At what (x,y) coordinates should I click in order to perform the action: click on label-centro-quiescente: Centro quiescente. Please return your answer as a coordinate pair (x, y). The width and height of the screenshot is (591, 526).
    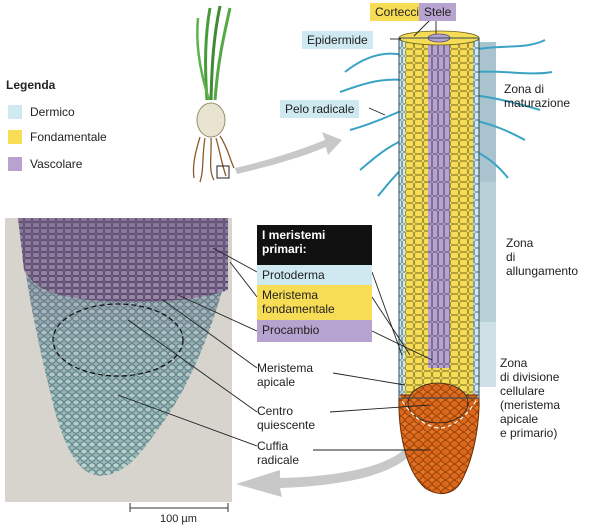
    Looking at the image, I should click on (286, 418).